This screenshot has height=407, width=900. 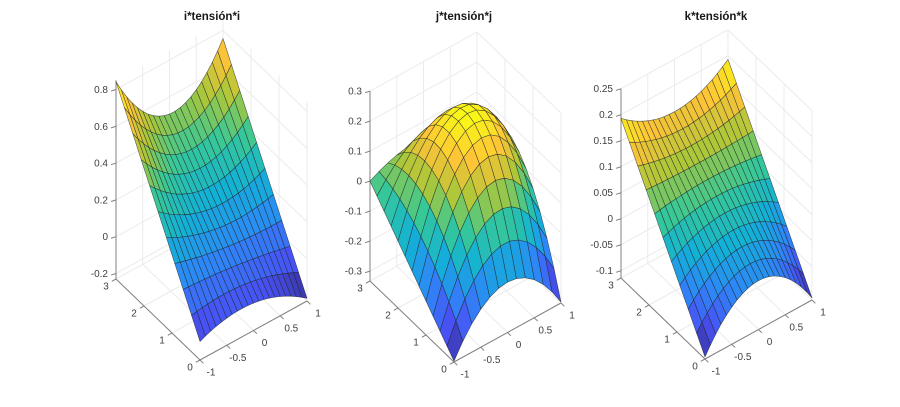 I want to click on tick-label: 0.25, so click(x=604, y=89).